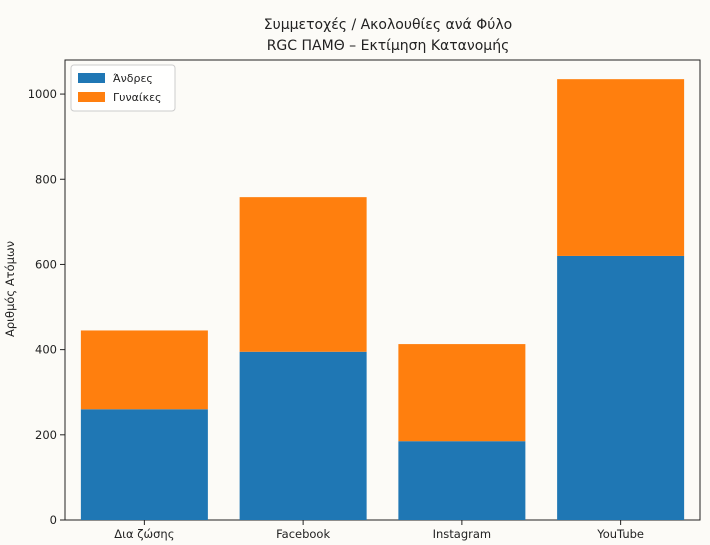 The height and width of the screenshot is (545, 710). I want to click on legend-label: Άνδρες, so click(133, 78).